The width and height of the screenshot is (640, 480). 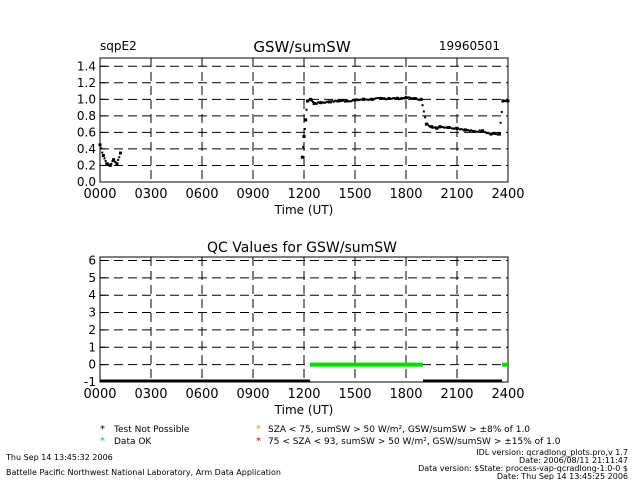 I want to click on qc-xtick-label: 0000, so click(x=99, y=394).